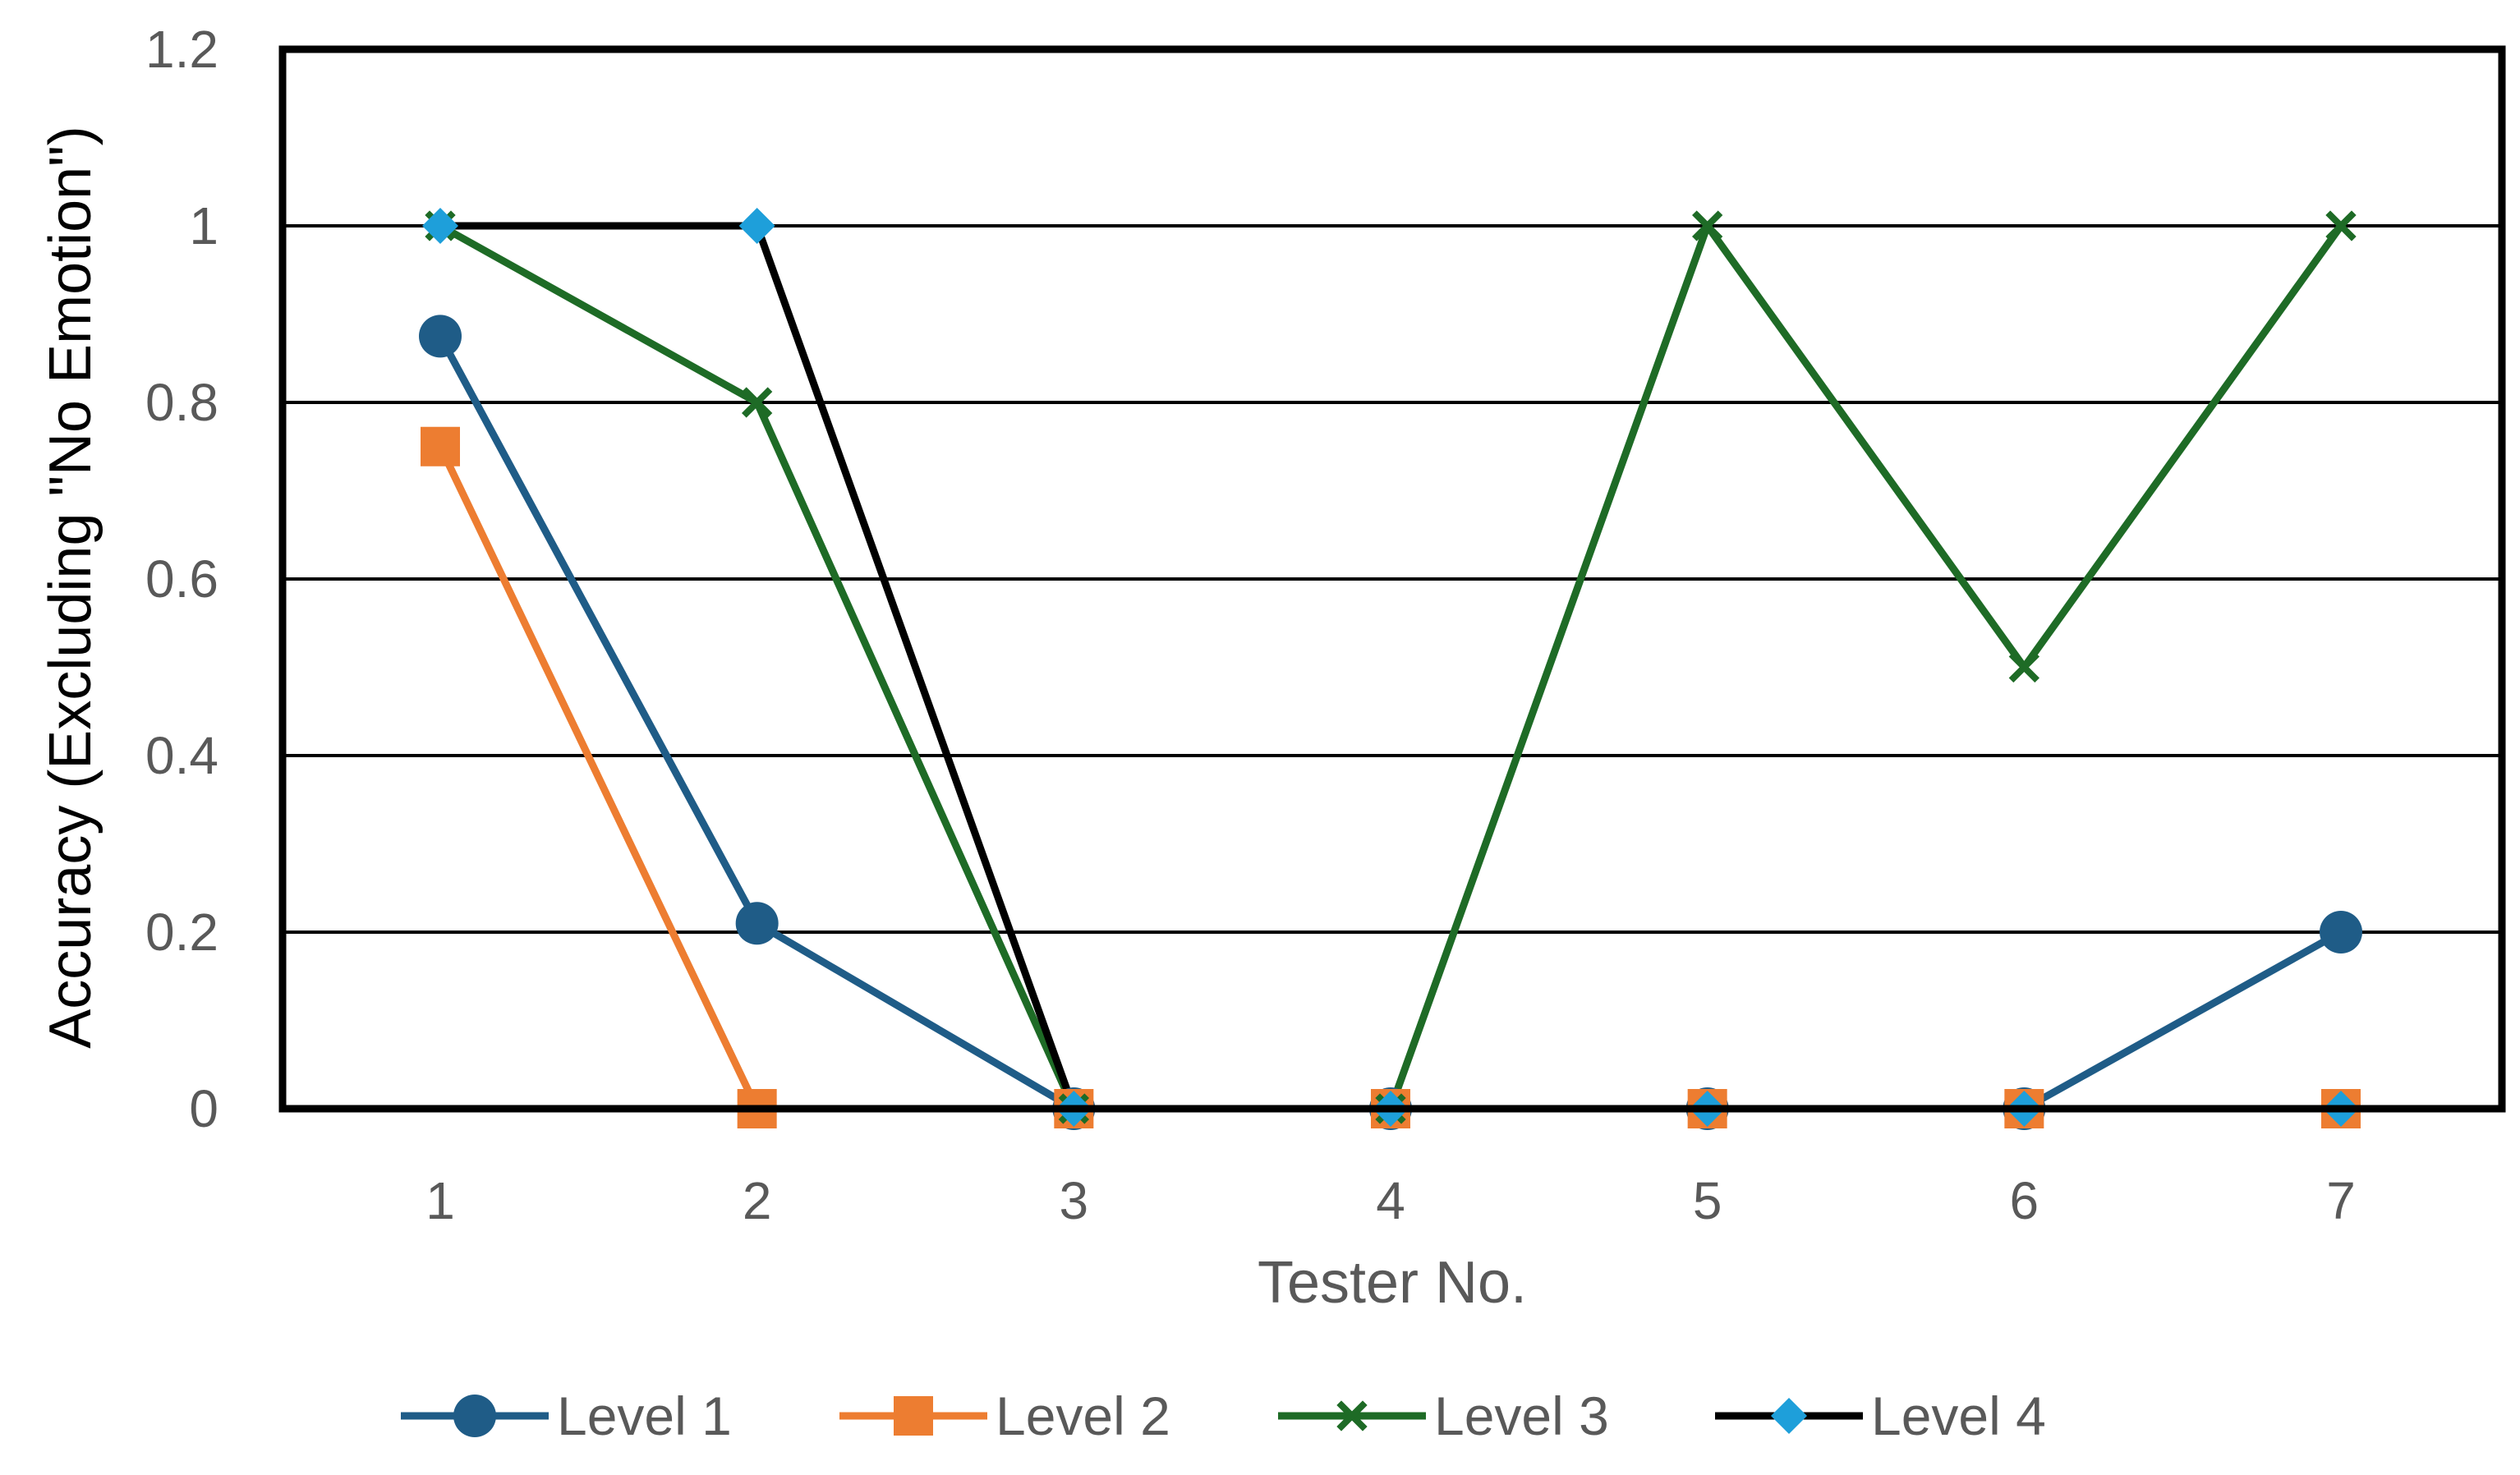 The width and height of the screenshot is (2520, 1475). Describe the element at coordinates (644, 1415) in the screenshot. I see `legend-label: Level 1` at that location.